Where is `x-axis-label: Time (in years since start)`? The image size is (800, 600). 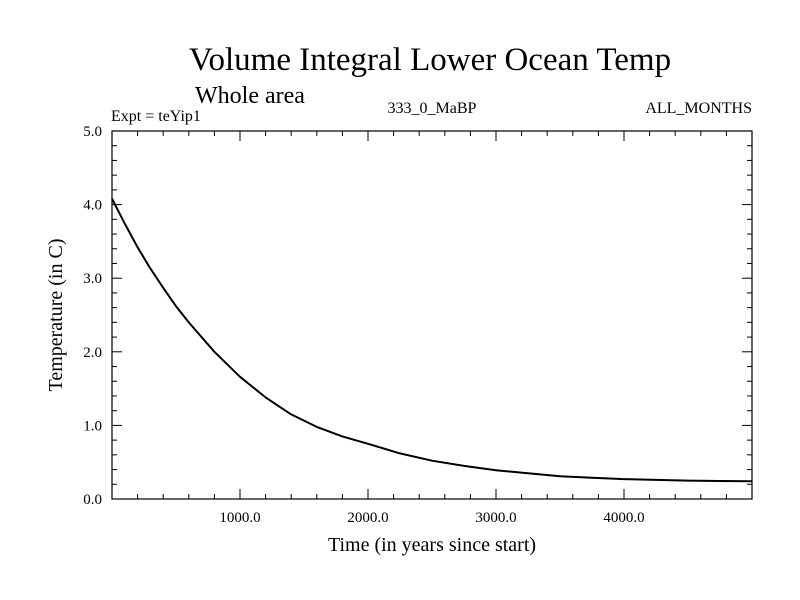 x-axis-label: Time (in years since start) is located at coordinates (432, 545).